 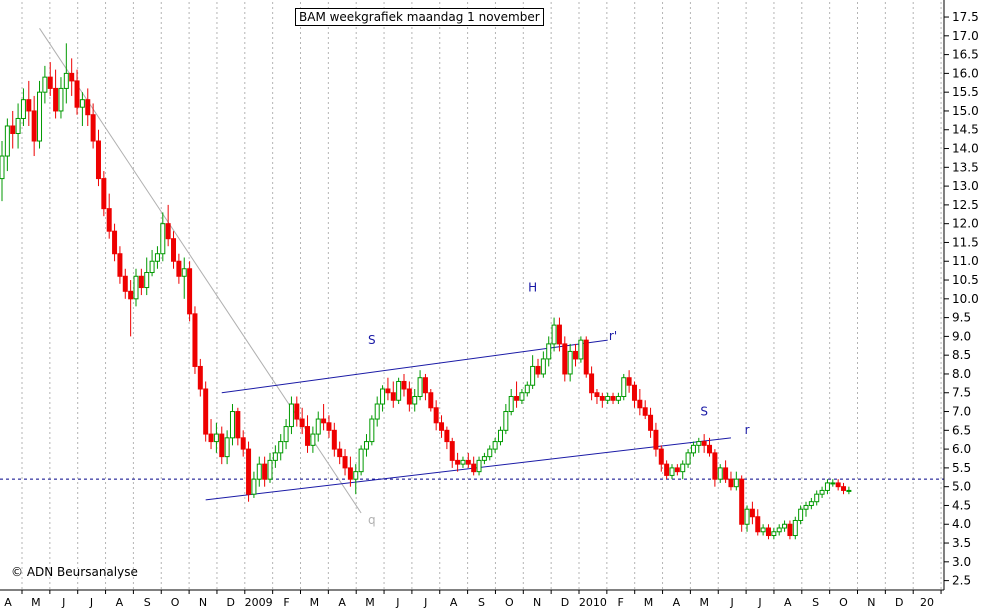 I want to click on y-tick-label: 4.5, so click(x=961, y=505).